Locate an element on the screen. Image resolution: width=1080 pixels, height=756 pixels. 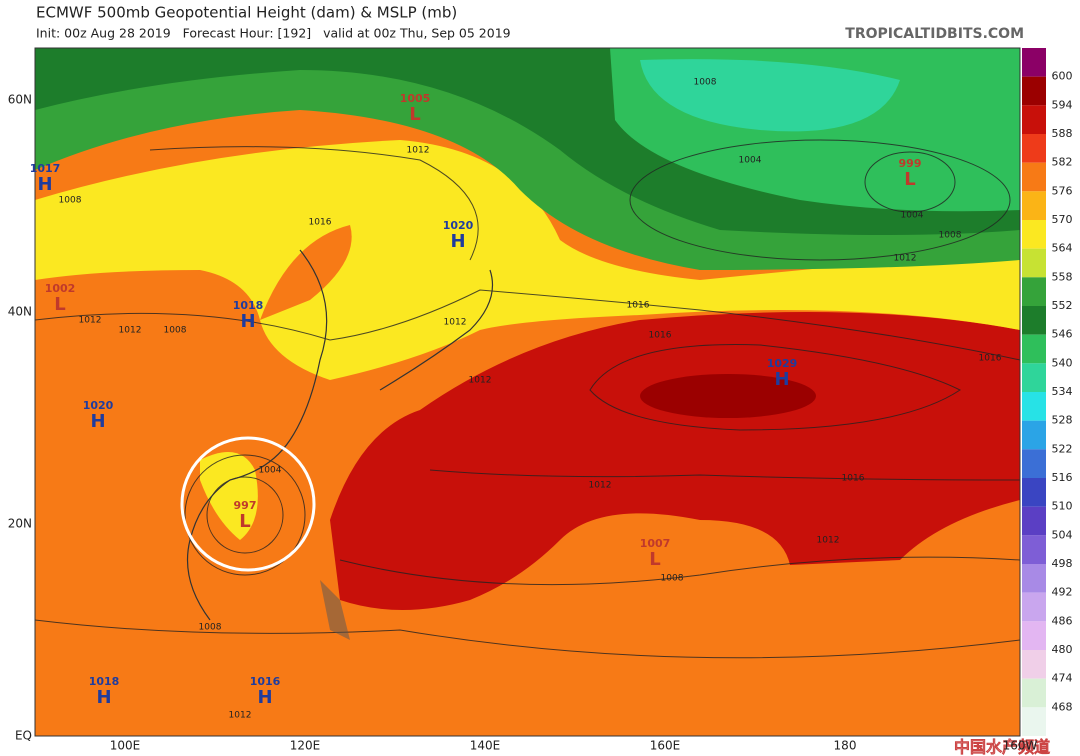
colorbar-label: 492 is located at coordinates (1062, 592).